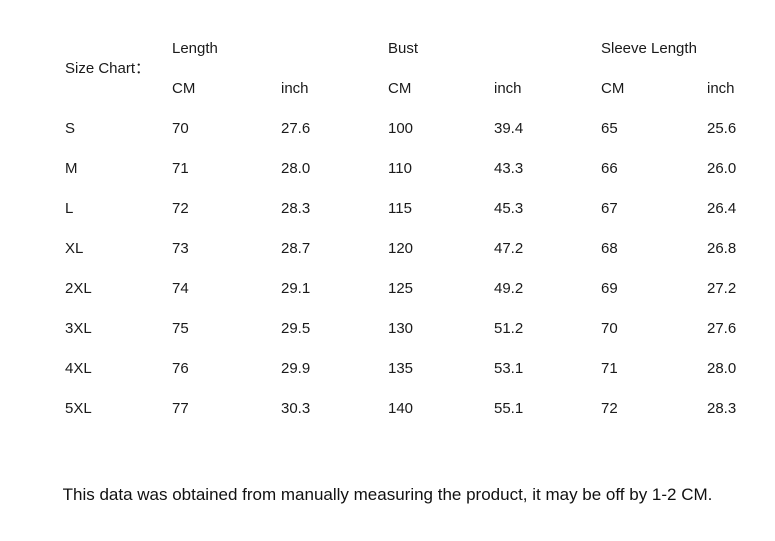 This screenshot has width=775, height=541. Describe the element at coordinates (180, 368) in the screenshot. I see `measurement-value: 76` at that location.